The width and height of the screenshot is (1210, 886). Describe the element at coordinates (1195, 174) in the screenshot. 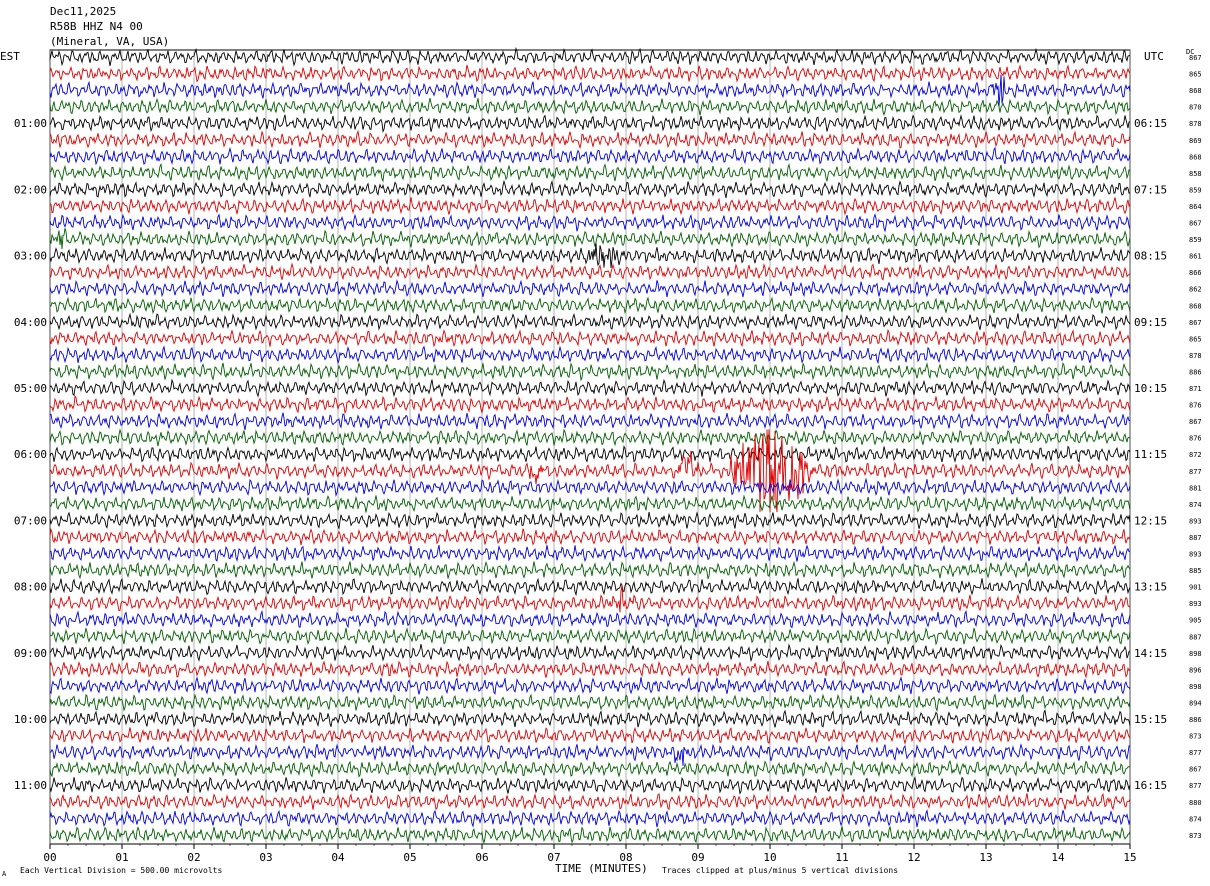

I see `dc-value-label: 858` at that location.